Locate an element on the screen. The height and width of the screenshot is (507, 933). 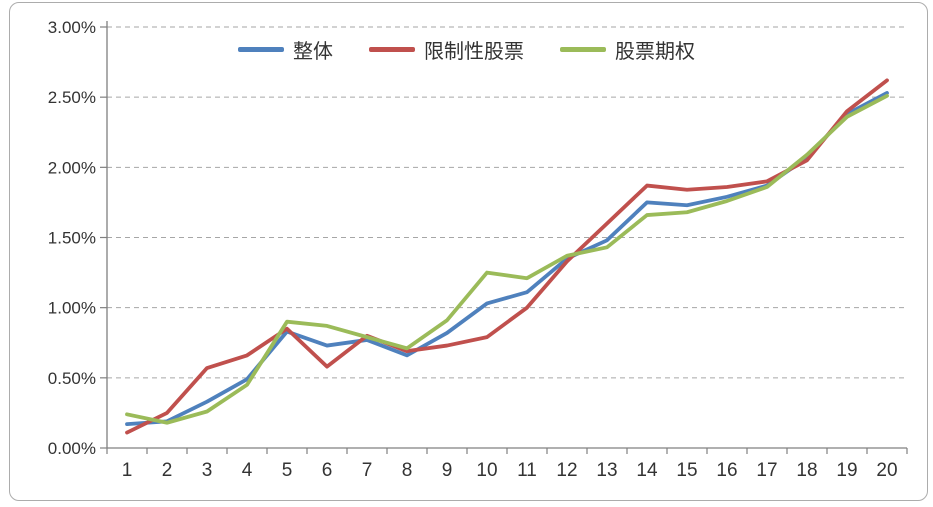
y-axis-label: 1.50% is located at coordinates (72, 238).